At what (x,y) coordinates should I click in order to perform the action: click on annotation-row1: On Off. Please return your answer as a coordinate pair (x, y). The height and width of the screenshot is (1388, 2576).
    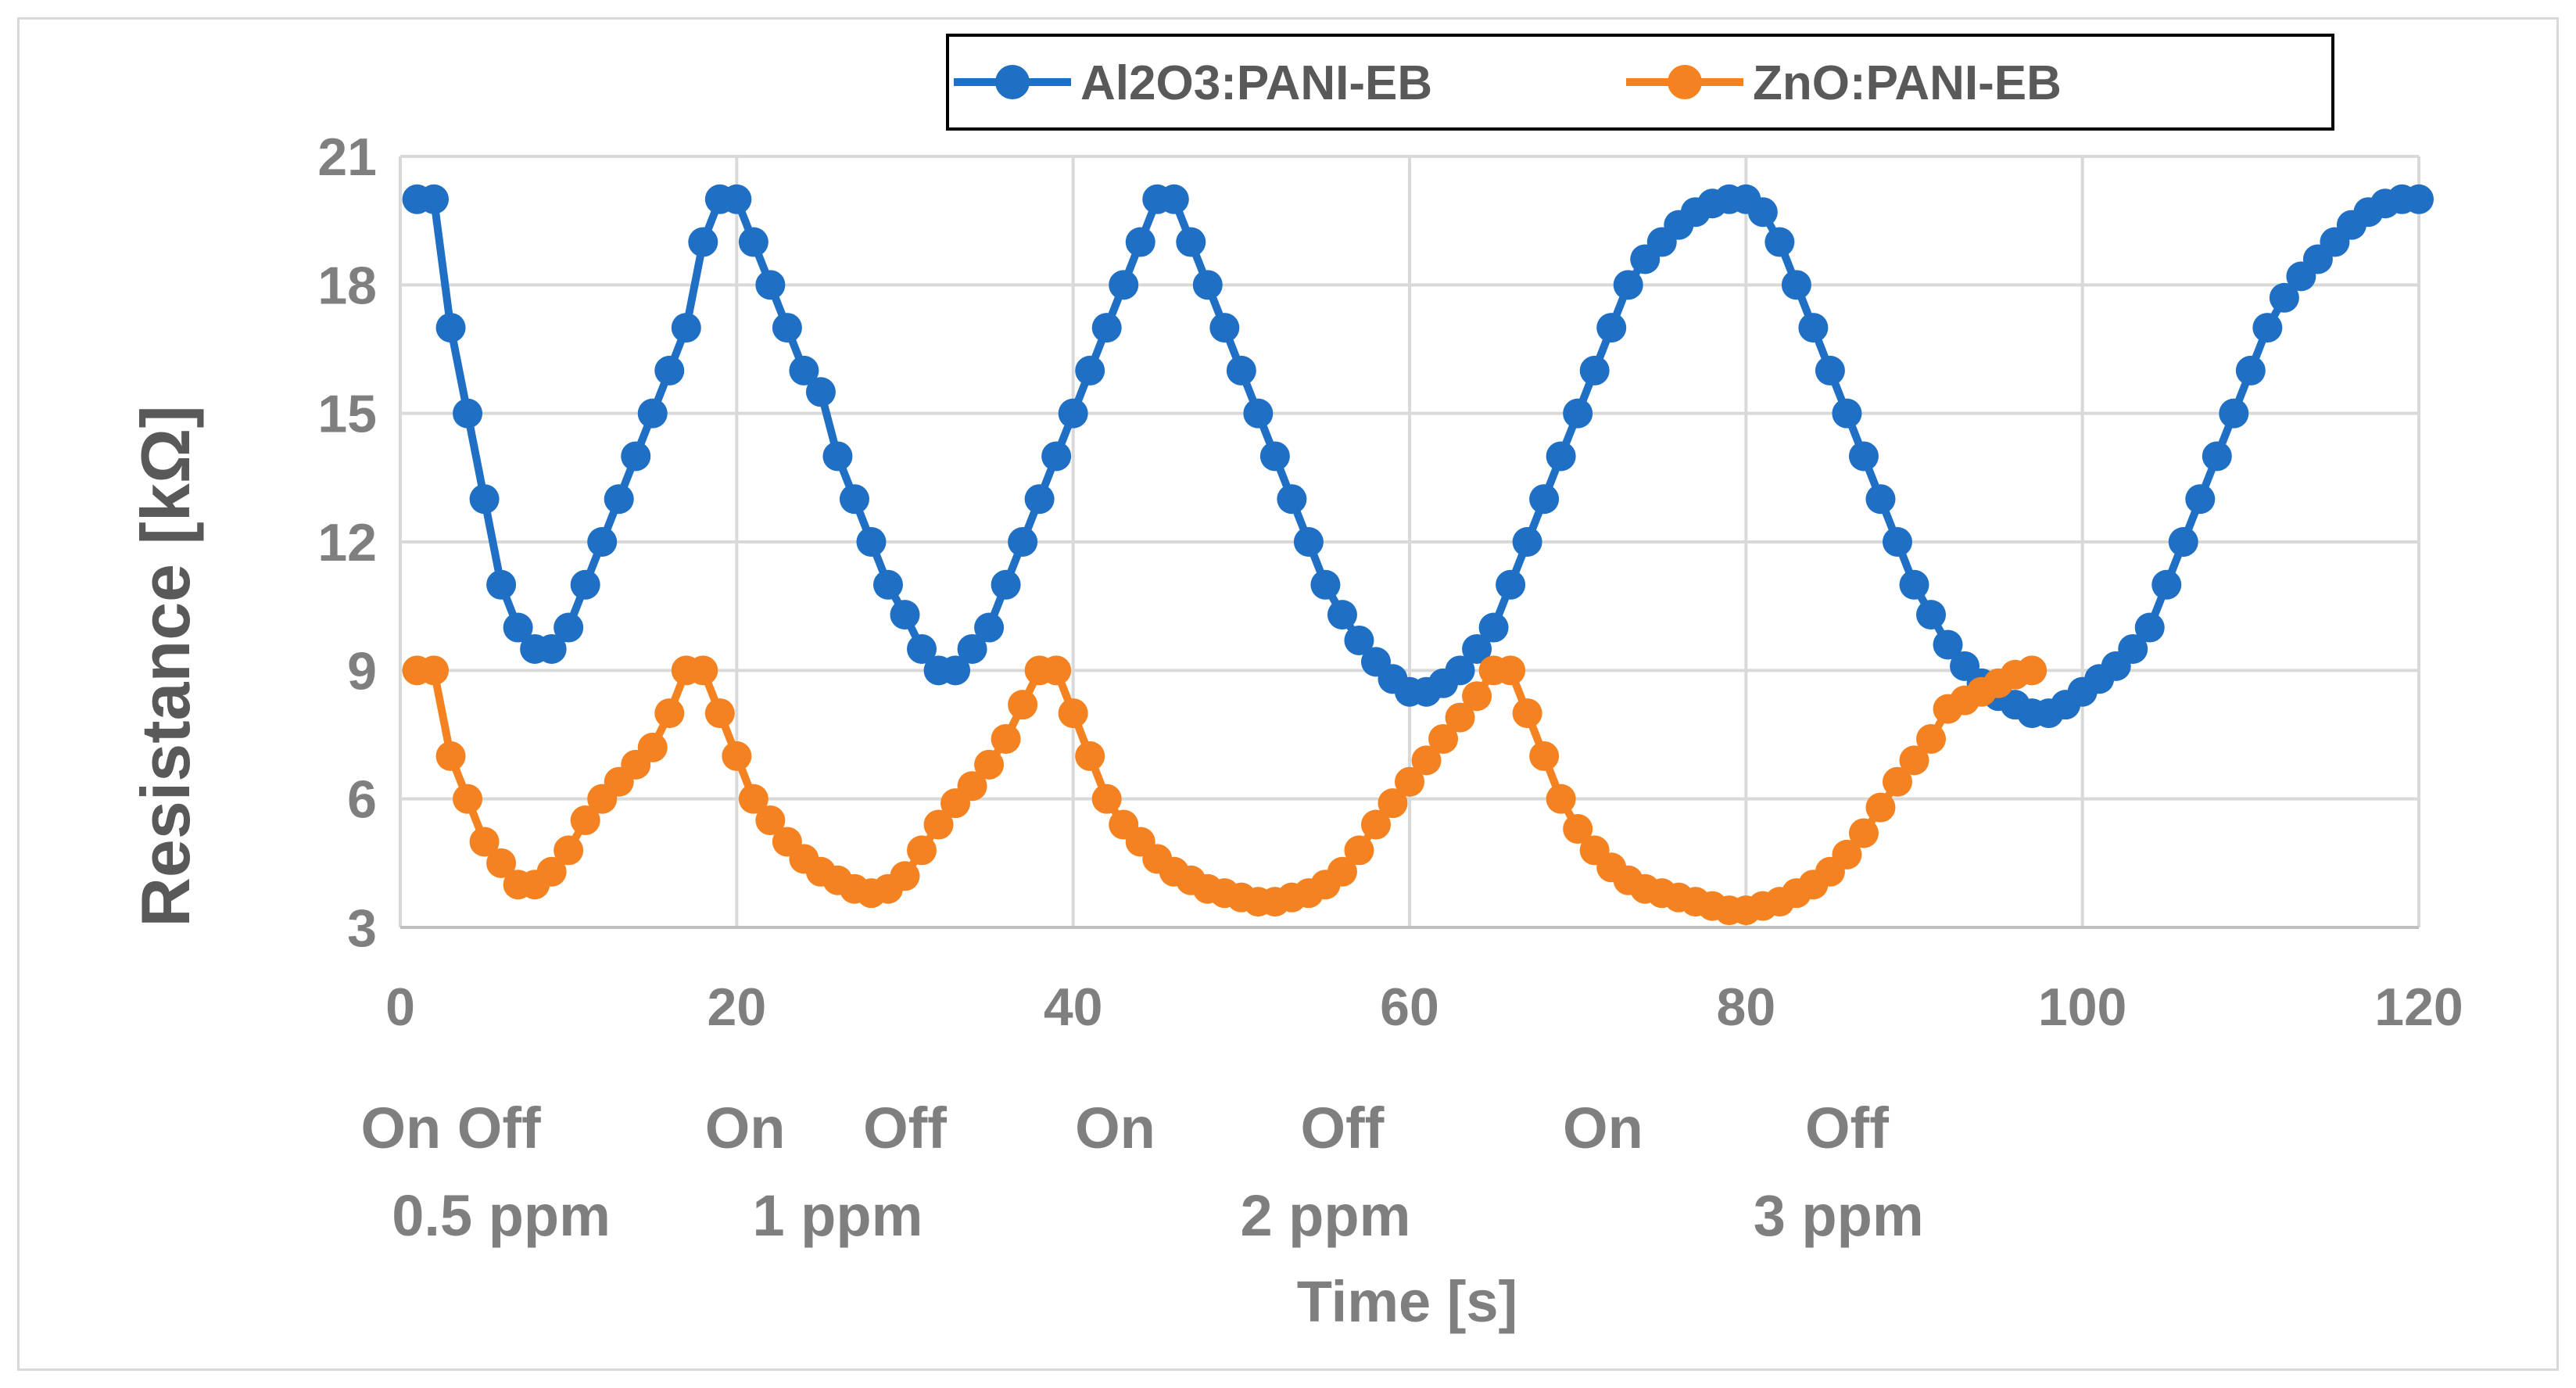
    Looking at the image, I should click on (450, 1128).